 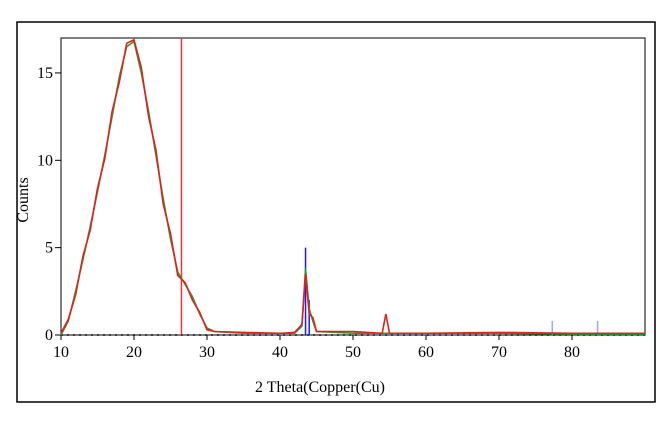 What do you see at coordinates (23, 199) in the screenshot?
I see `y-axis-label: Counts` at bounding box center [23, 199].